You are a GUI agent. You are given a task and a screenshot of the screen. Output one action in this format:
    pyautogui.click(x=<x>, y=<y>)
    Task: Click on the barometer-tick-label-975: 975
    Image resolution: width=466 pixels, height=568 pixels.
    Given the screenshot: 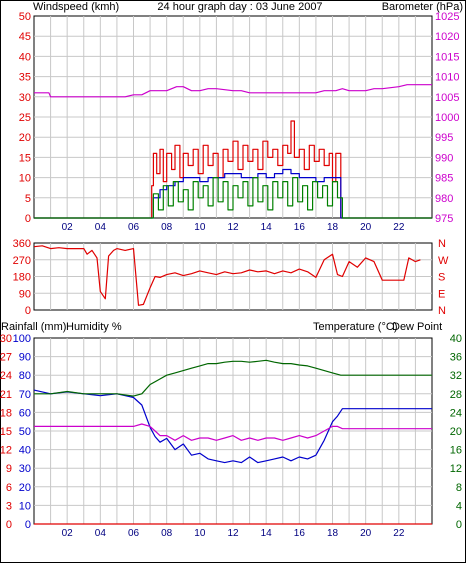 What is the action you would take?
    pyautogui.click(x=444, y=219)
    